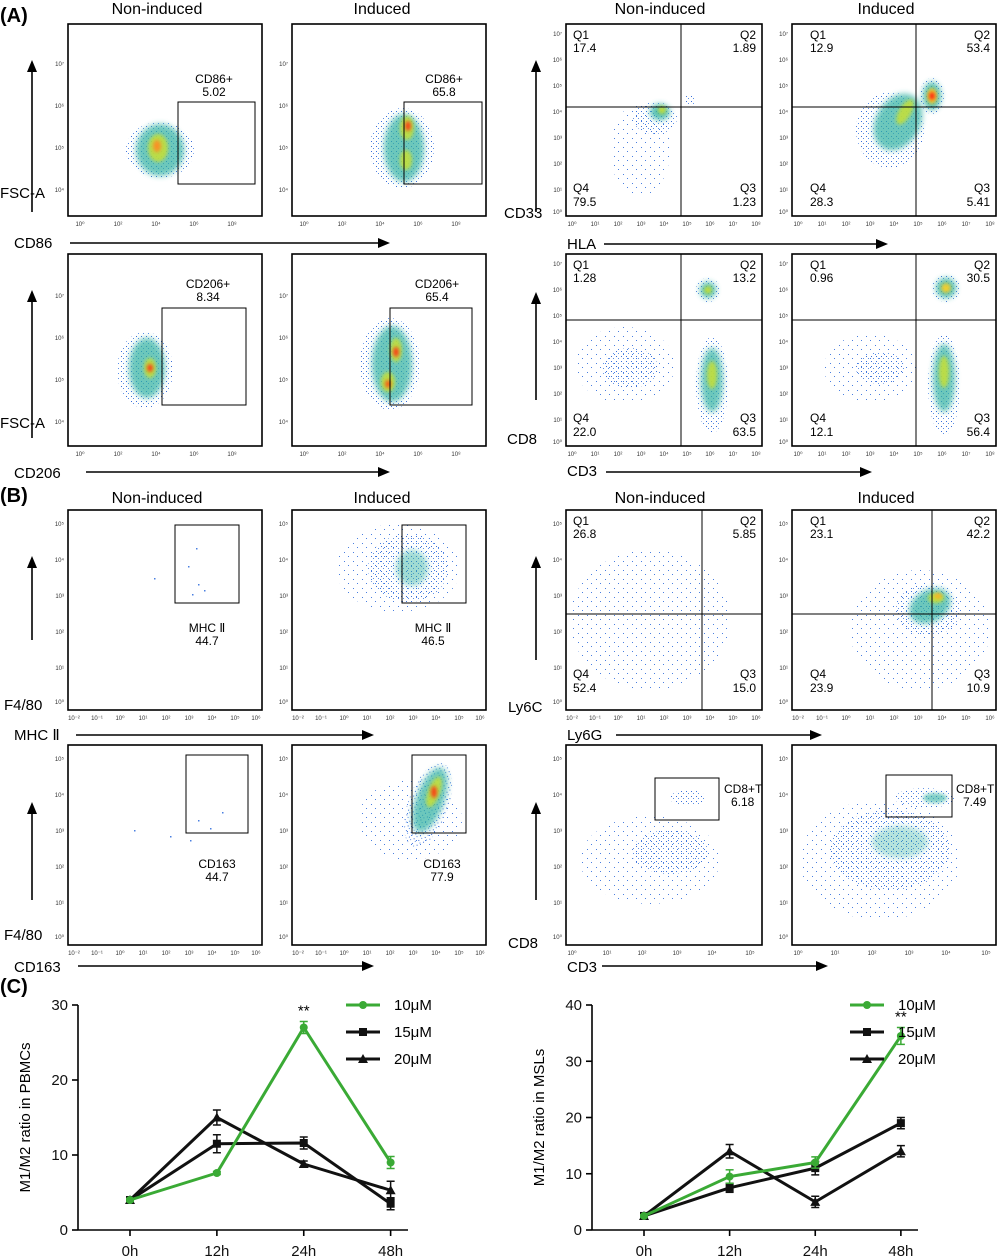 The height and width of the screenshot is (1258, 1000). What do you see at coordinates (773, 1126) in the screenshot?
I see `series-line` at bounding box center [773, 1126].